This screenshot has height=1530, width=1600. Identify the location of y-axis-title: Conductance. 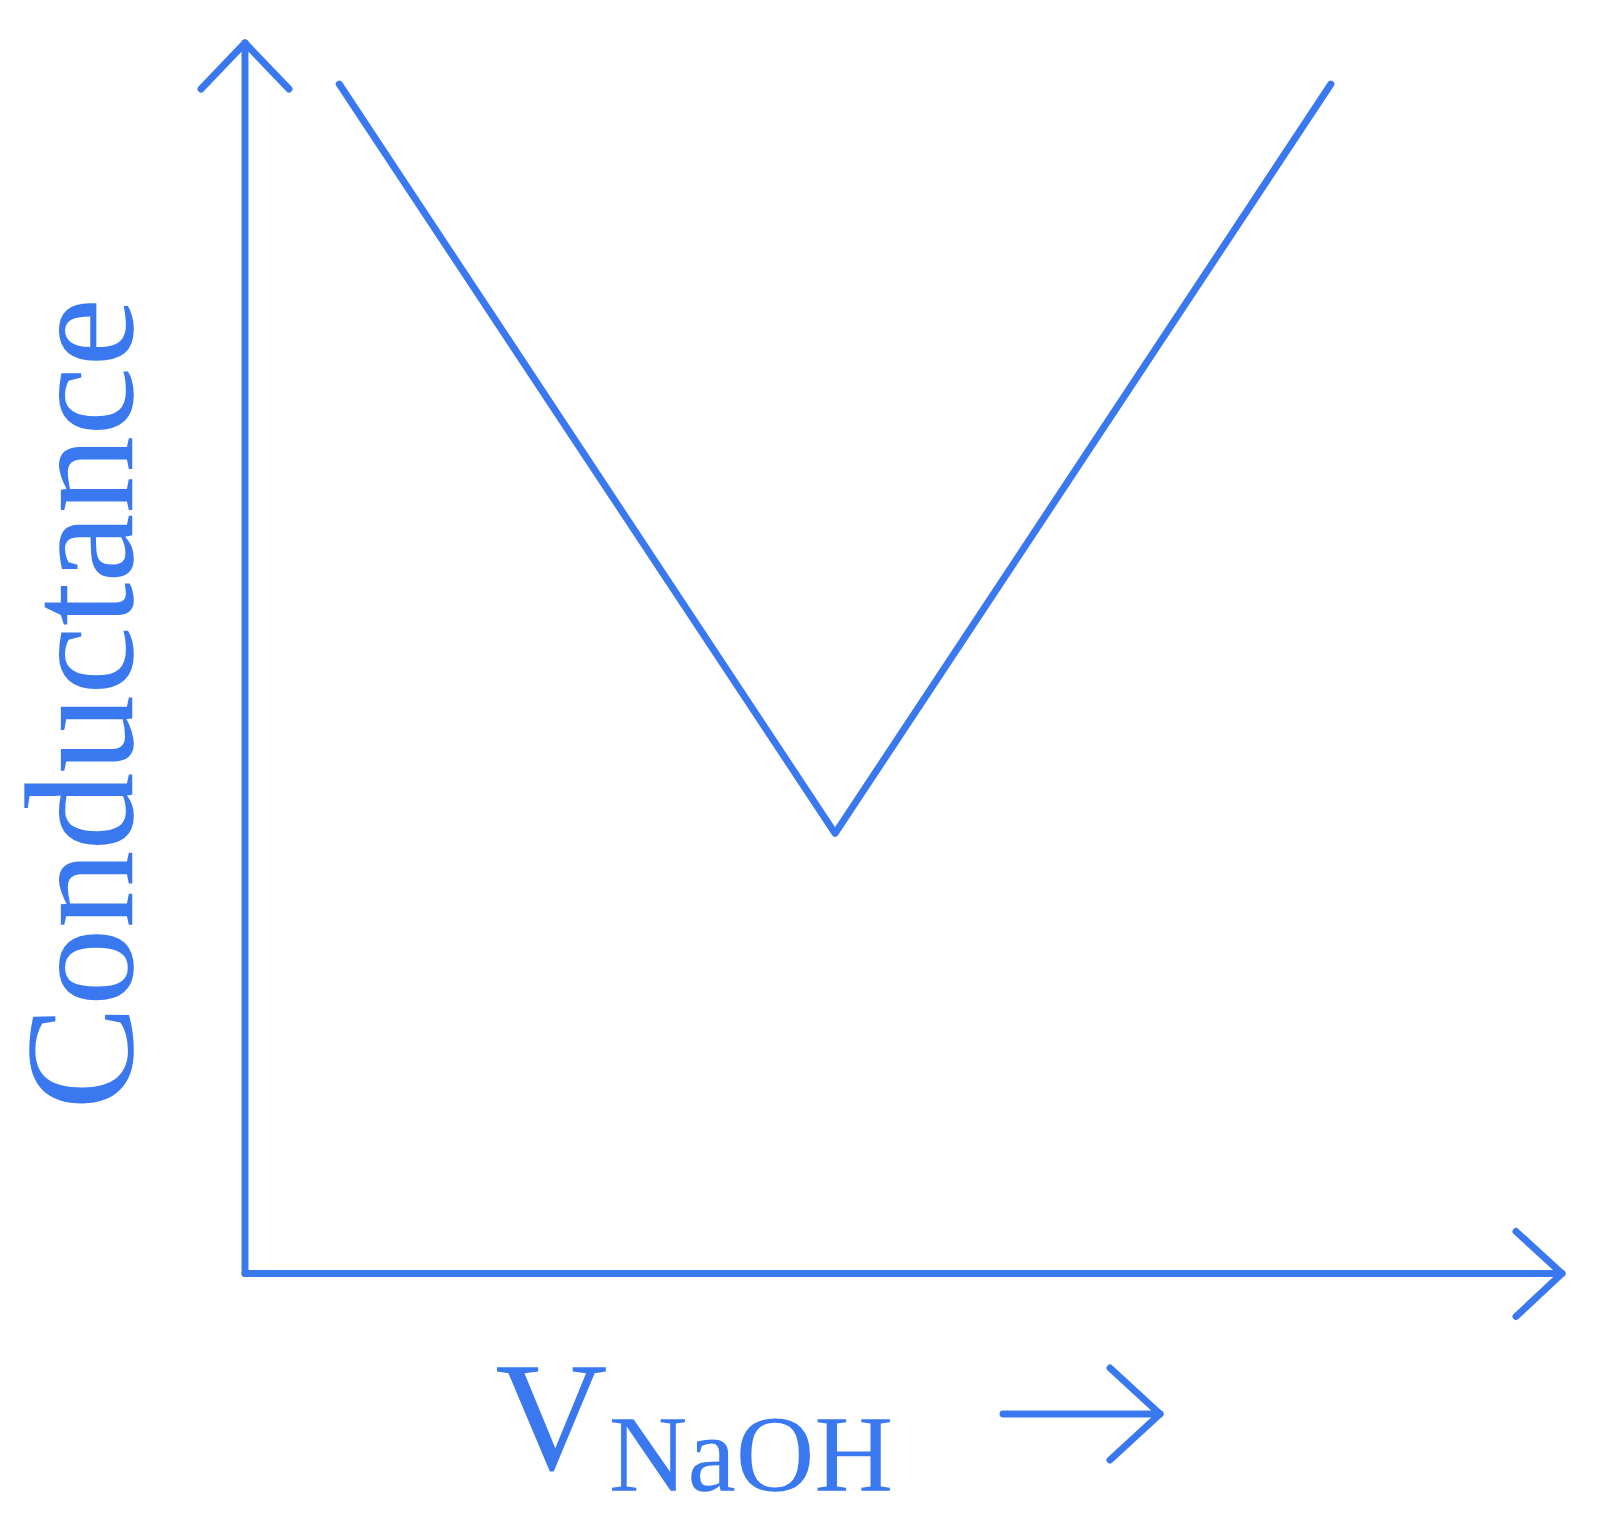
(79, 703).